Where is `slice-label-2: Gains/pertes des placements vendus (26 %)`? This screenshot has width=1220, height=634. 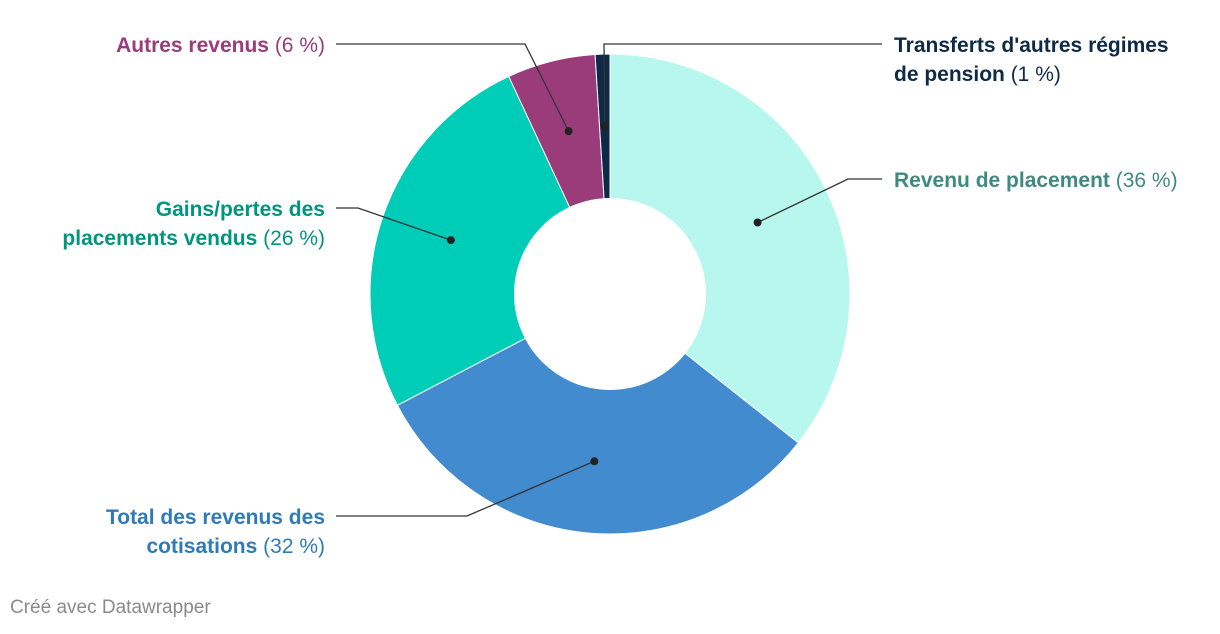
slice-label-2: Gains/pertes des placements vendus (26 %) is located at coordinates (193, 224).